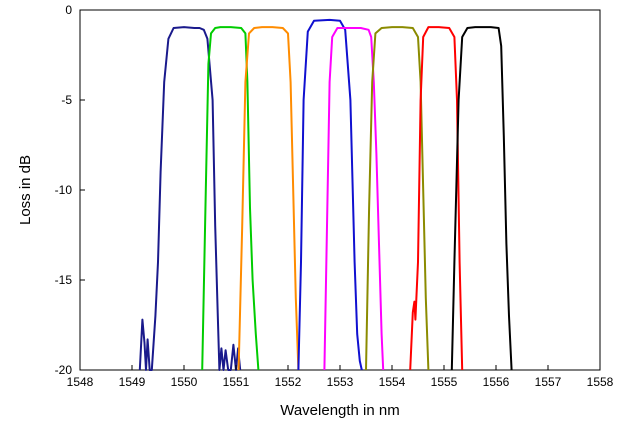  I want to click on x-tick-label: 1551, so click(236, 382).